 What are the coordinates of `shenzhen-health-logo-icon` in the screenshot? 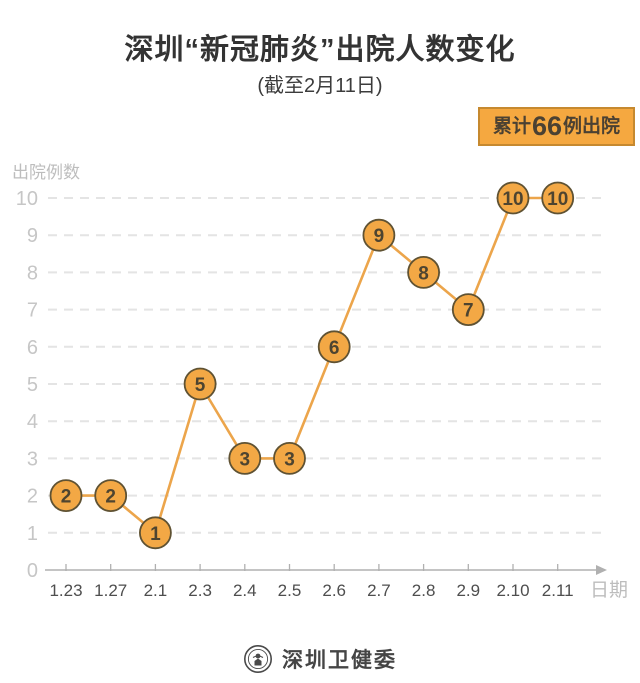 It's located at (258, 659).